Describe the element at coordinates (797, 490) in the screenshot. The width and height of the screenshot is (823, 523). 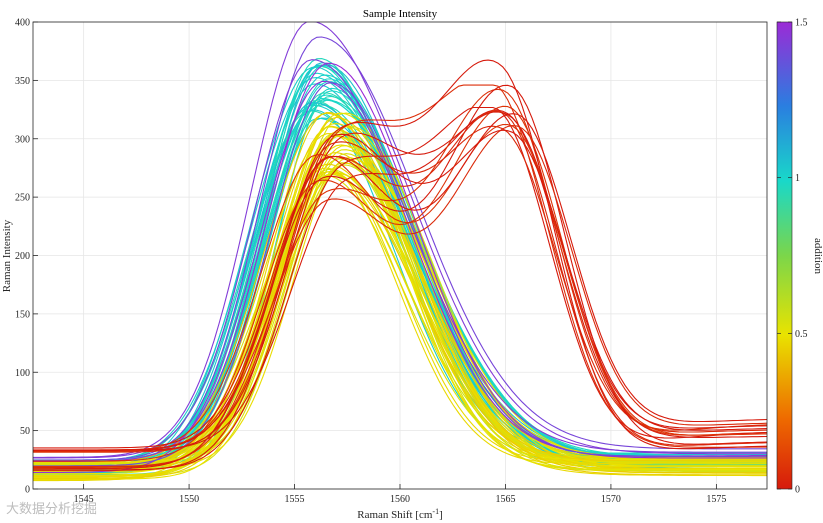
I see `colorbar-tick-label: 0` at that location.